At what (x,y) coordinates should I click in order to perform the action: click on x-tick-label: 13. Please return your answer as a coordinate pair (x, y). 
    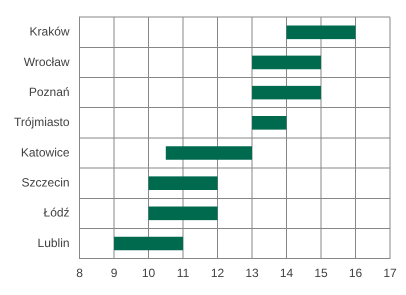
    Looking at the image, I should click on (252, 273).